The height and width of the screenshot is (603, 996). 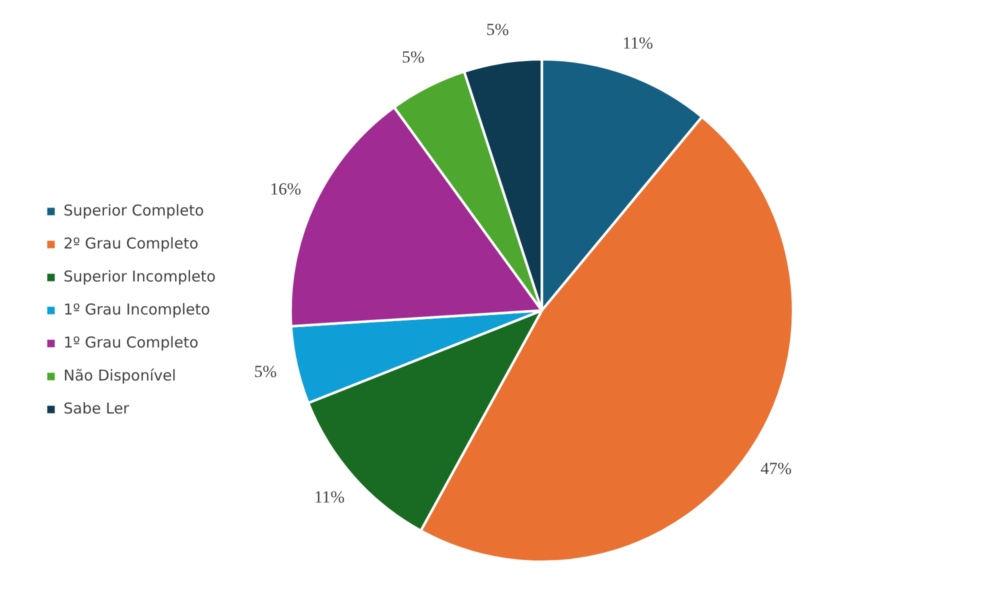 I want to click on data-label: 47%, so click(x=776, y=468).